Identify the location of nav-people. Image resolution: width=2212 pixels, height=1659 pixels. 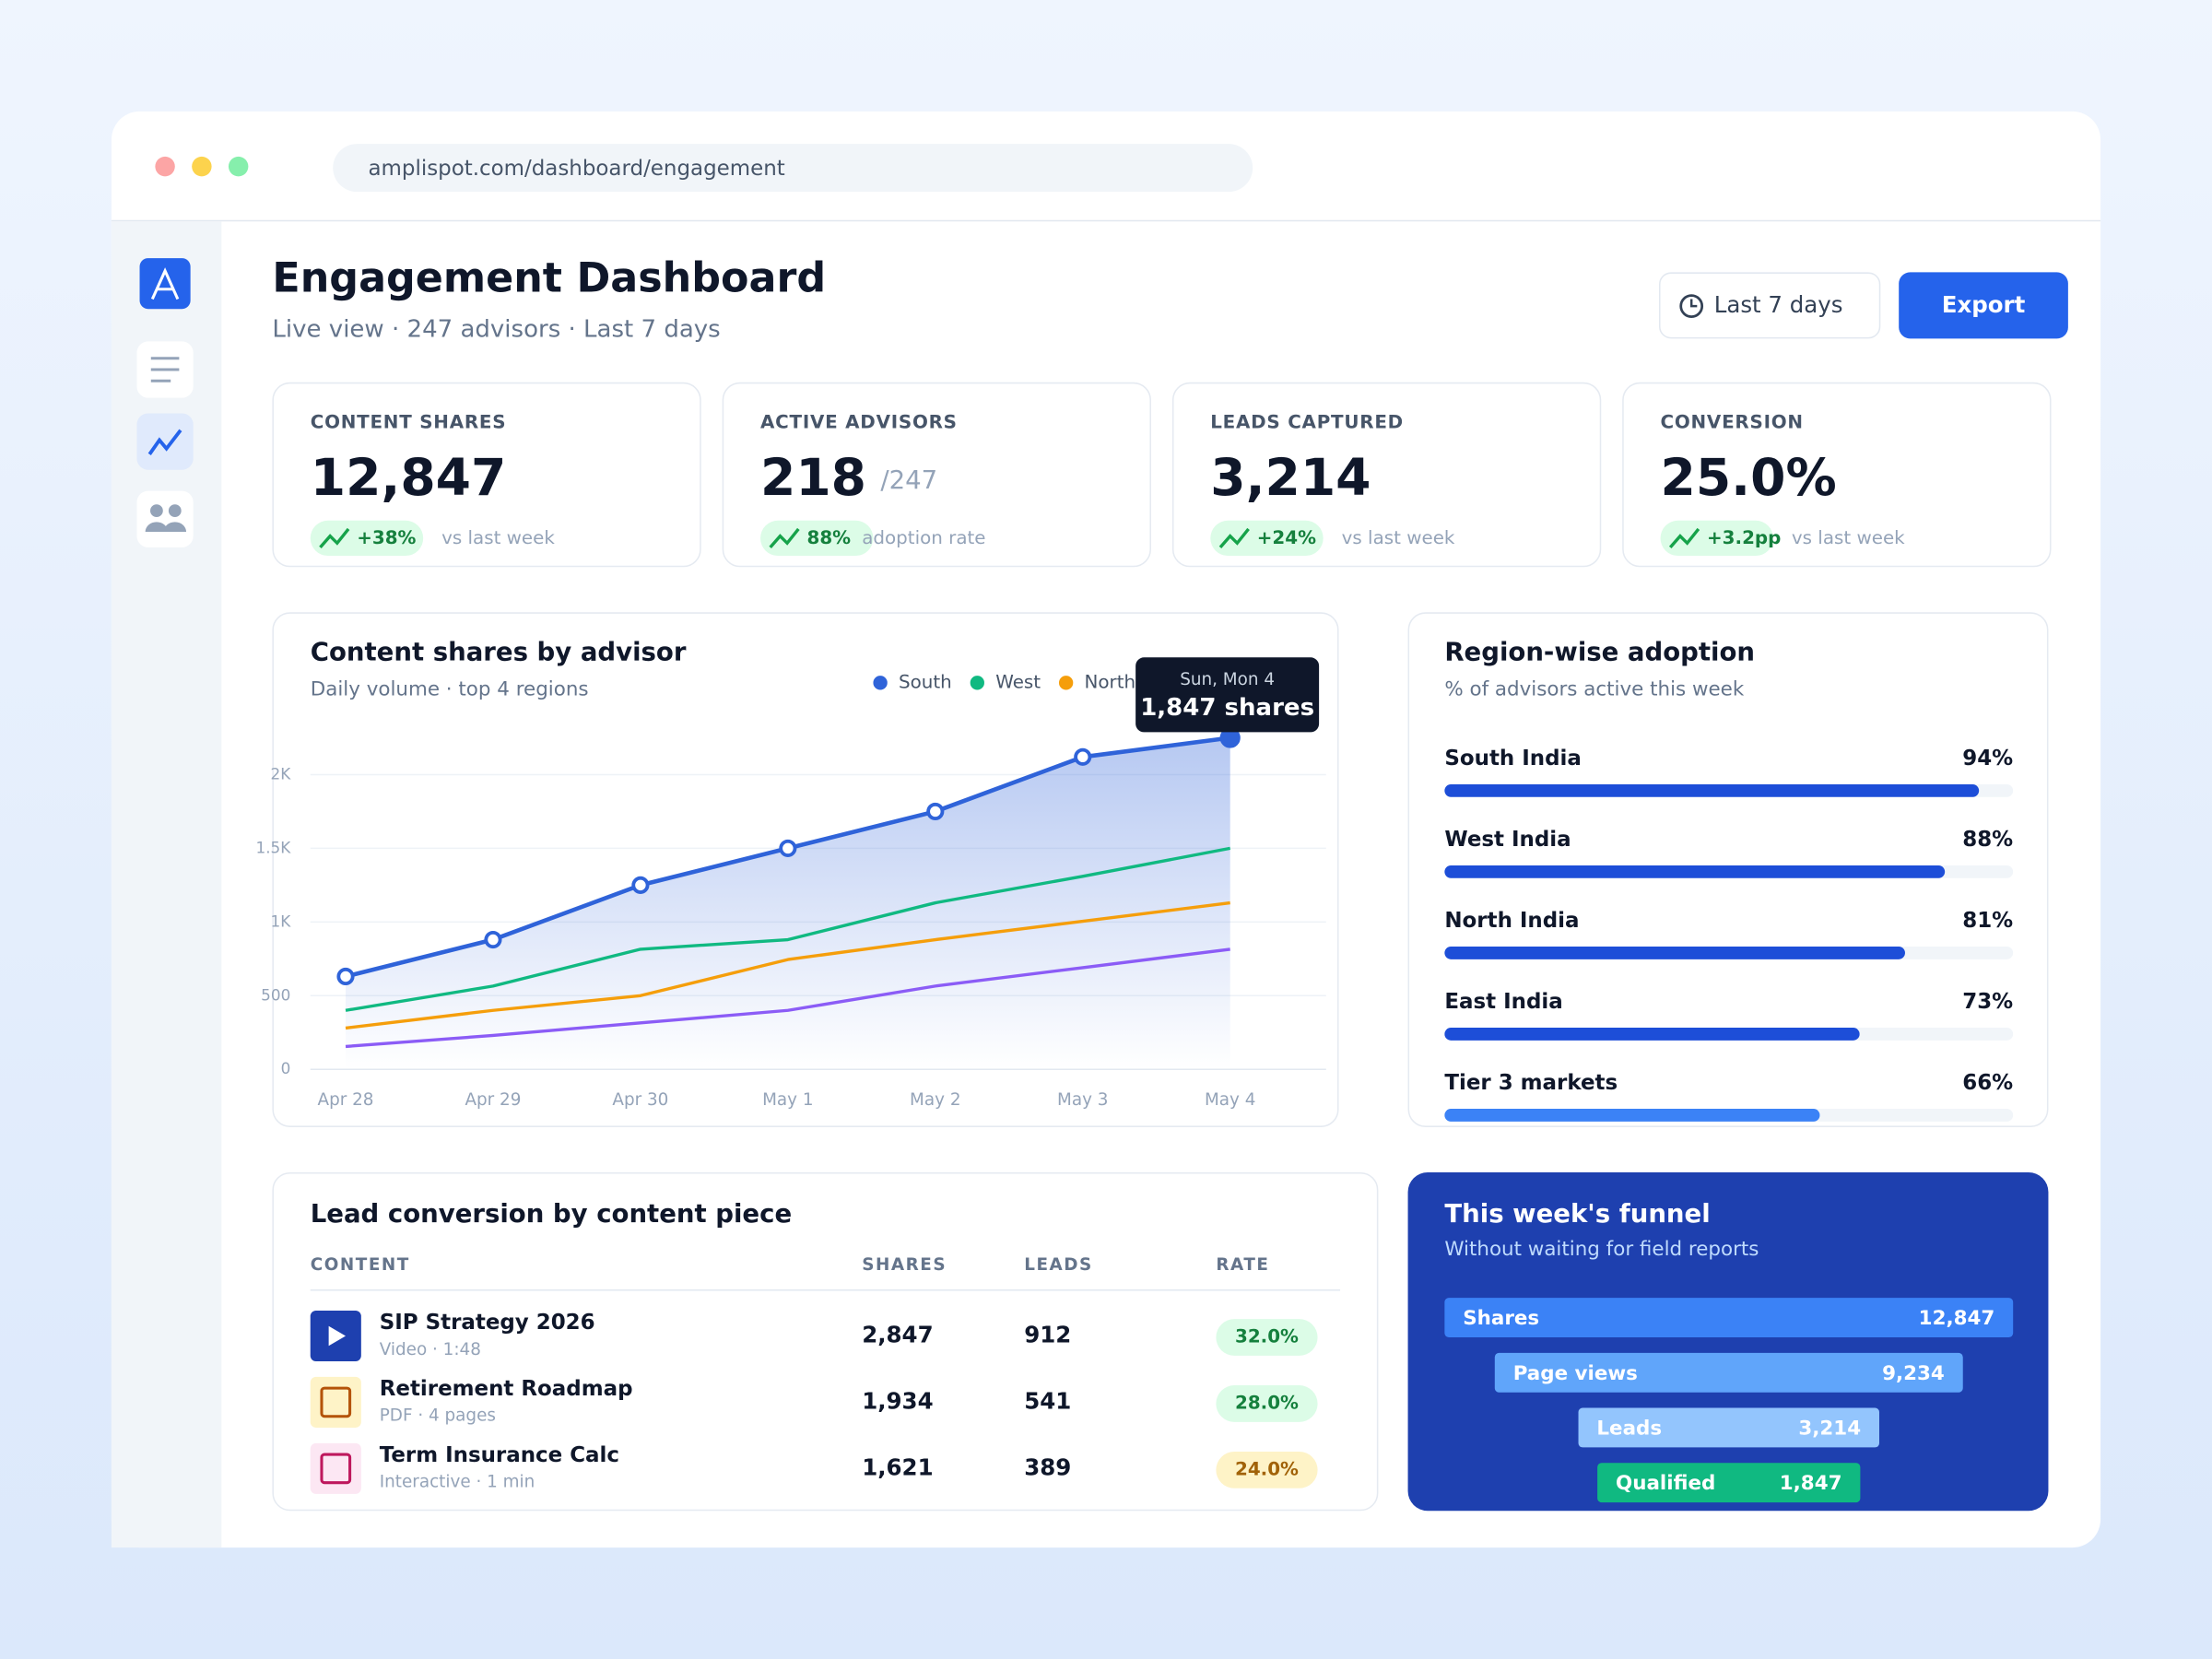
(165, 518).